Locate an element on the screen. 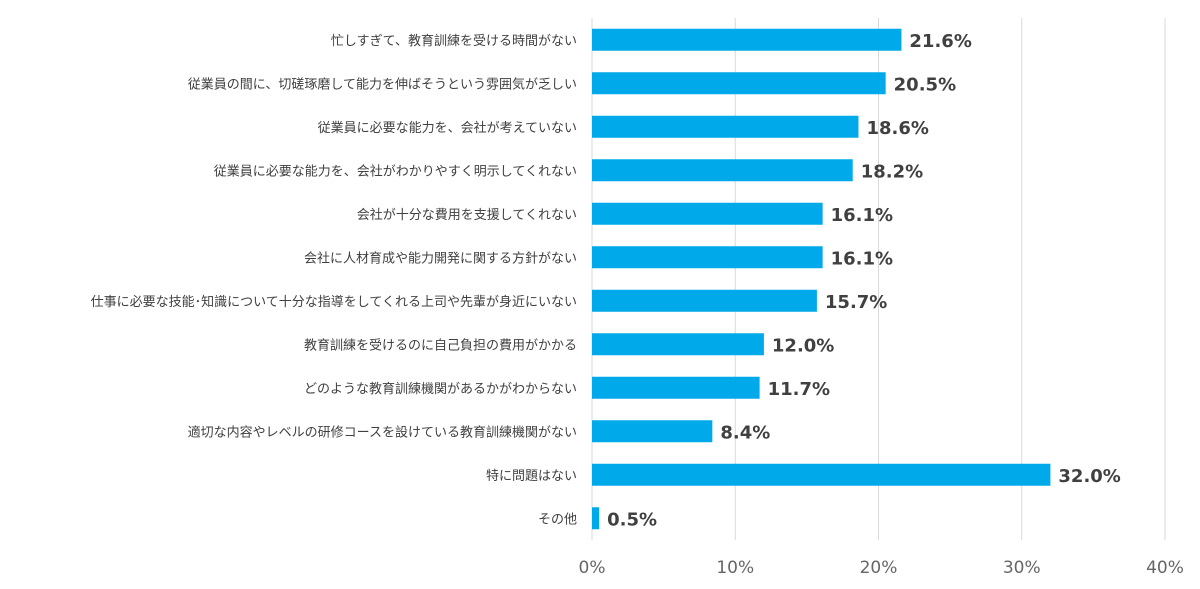 The image size is (1200, 589). category-label: 従業員に必要な能力を、会社がわかりやすく明示してくれない is located at coordinates (395, 171).